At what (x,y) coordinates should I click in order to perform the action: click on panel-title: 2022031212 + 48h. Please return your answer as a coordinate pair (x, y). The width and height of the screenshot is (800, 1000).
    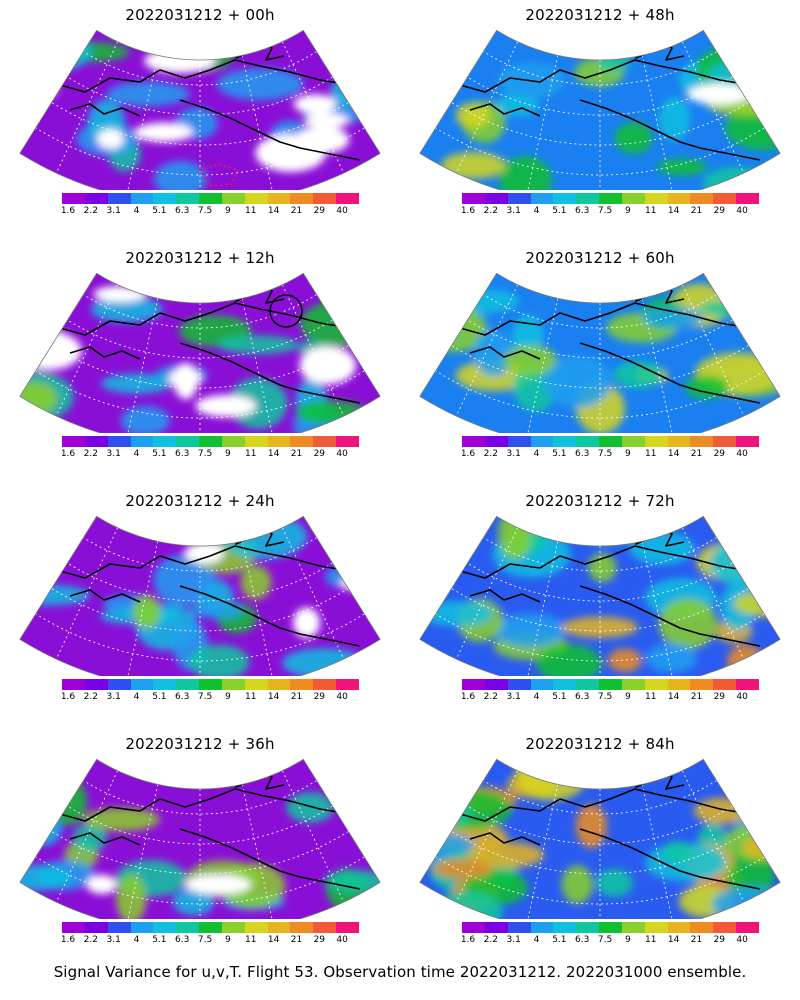
    Looking at the image, I should click on (600, 15).